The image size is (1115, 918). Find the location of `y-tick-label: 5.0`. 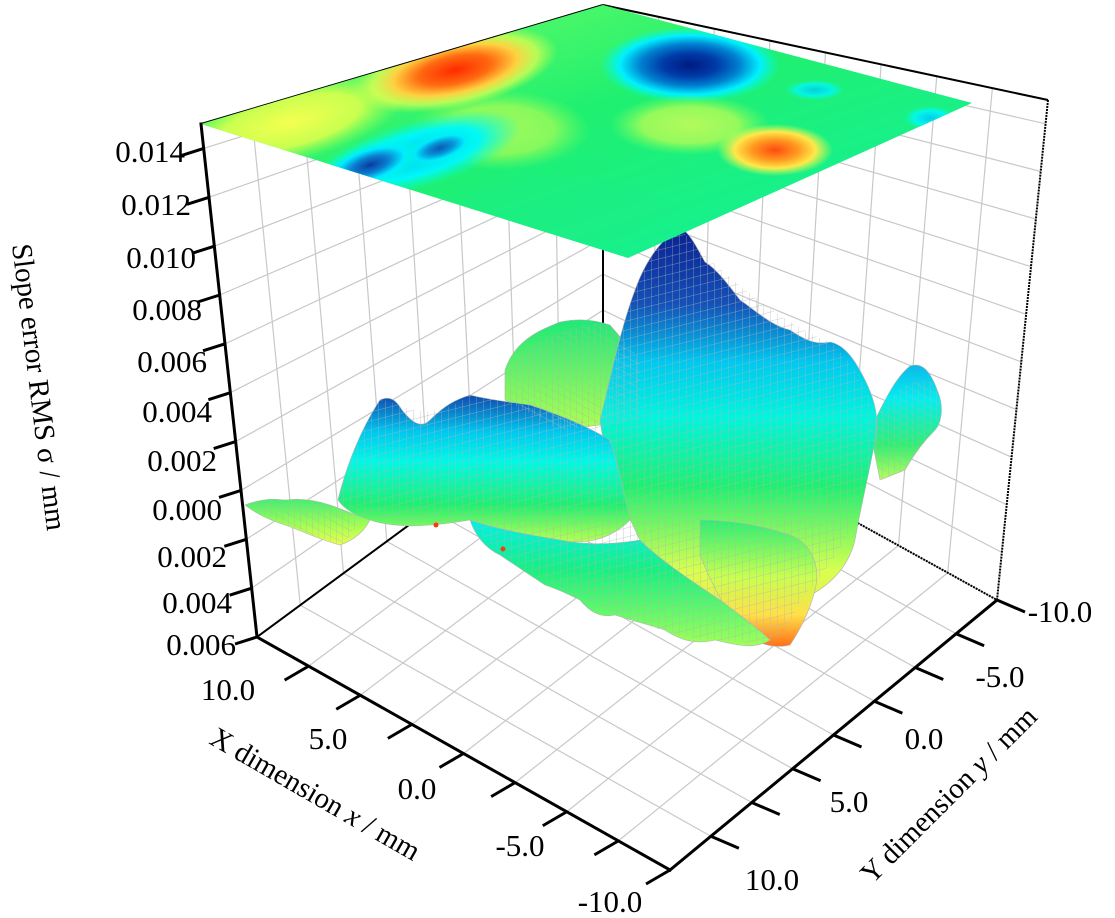

y-tick-label: 5.0 is located at coordinates (849, 801).